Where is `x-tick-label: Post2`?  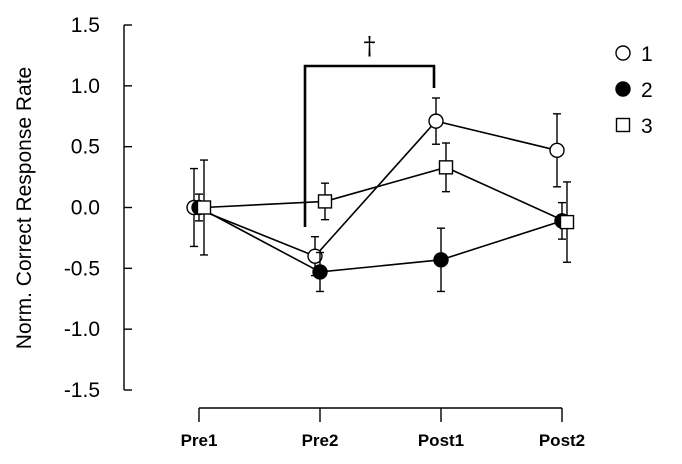 x-tick-label: Post2 is located at coordinates (562, 440).